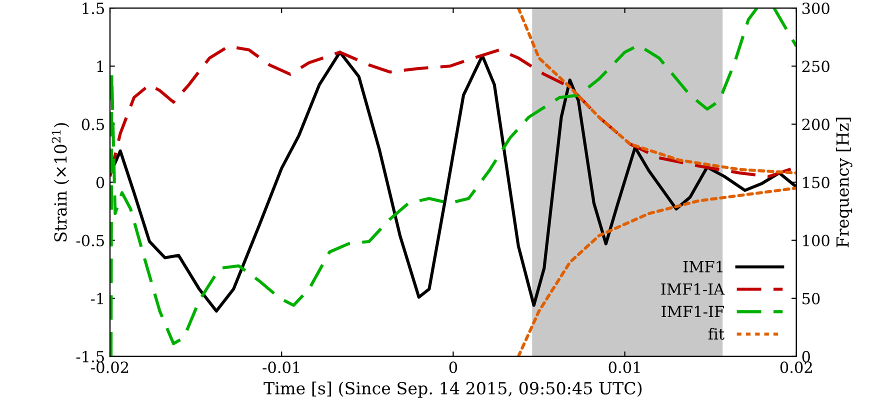  I want to click on y-tick-label: -1, so click(96, 298).